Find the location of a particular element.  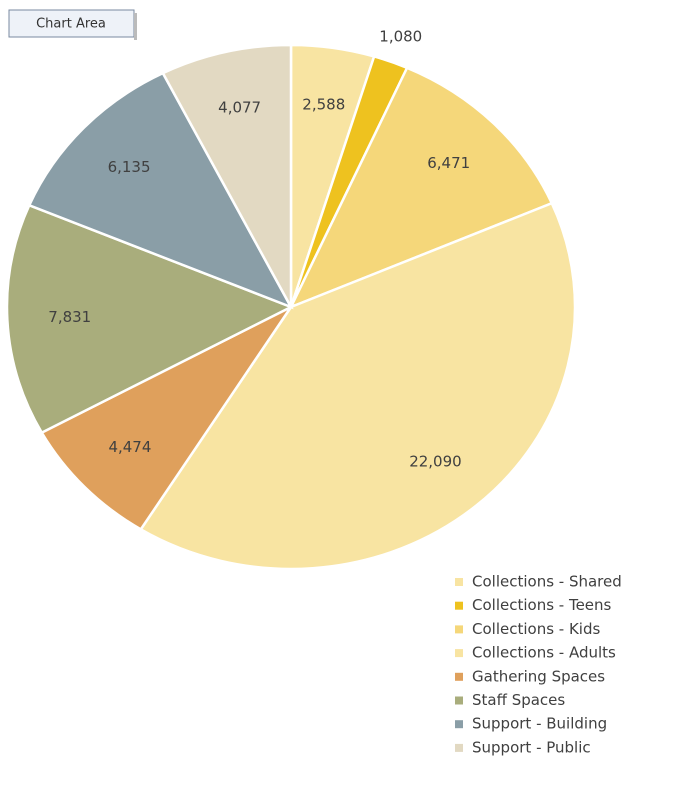

tooltip: Chart Area is located at coordinates (71, 24).